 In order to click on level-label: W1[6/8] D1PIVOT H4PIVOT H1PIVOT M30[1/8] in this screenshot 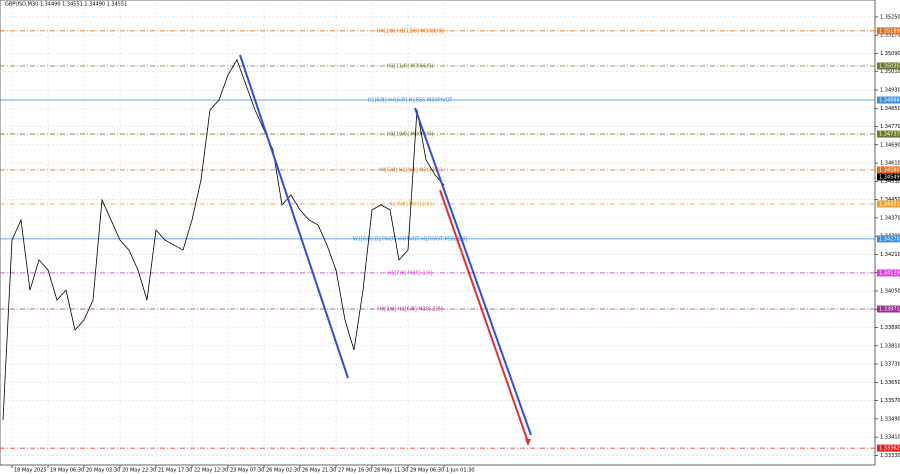, I will do `click(410, 239)`.